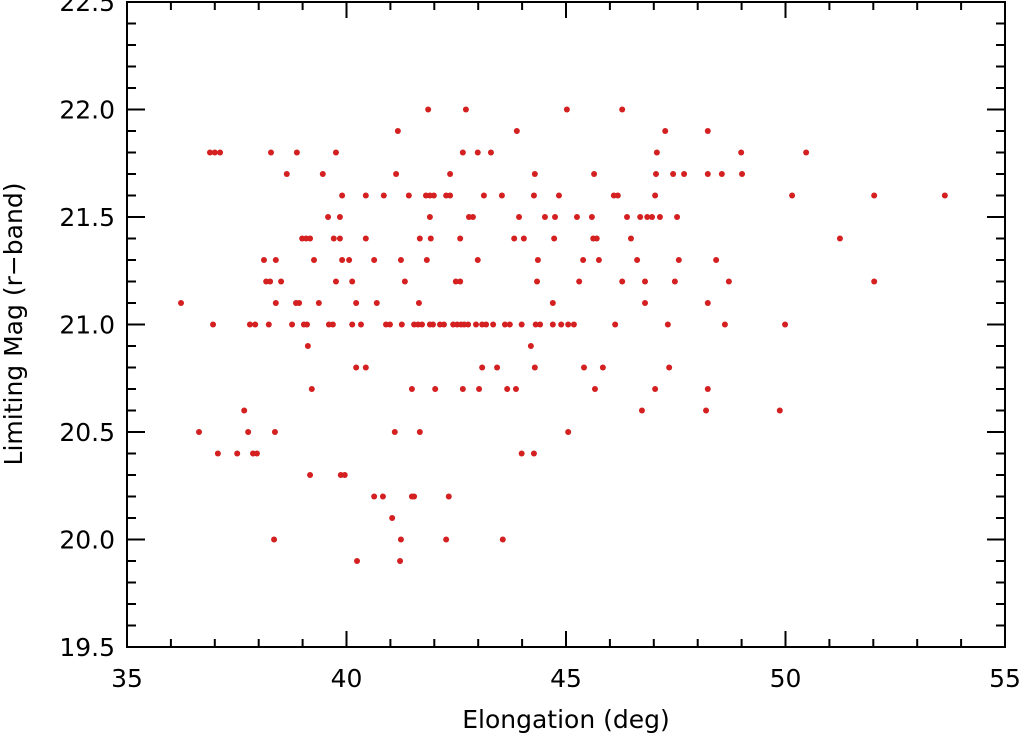 This screenshot has height=738, width=1022. I want to click on y-axis-label: Limiting Mag (r−band), so click(14, 324).